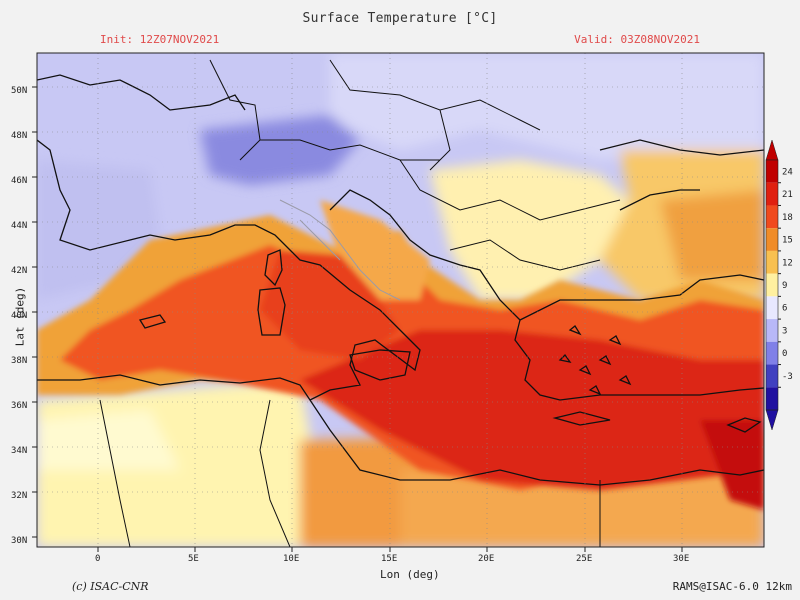 The height and width of the screenshot is (600, 800). I want to click on colorbar-tick-label: 21, so click(787, 195).